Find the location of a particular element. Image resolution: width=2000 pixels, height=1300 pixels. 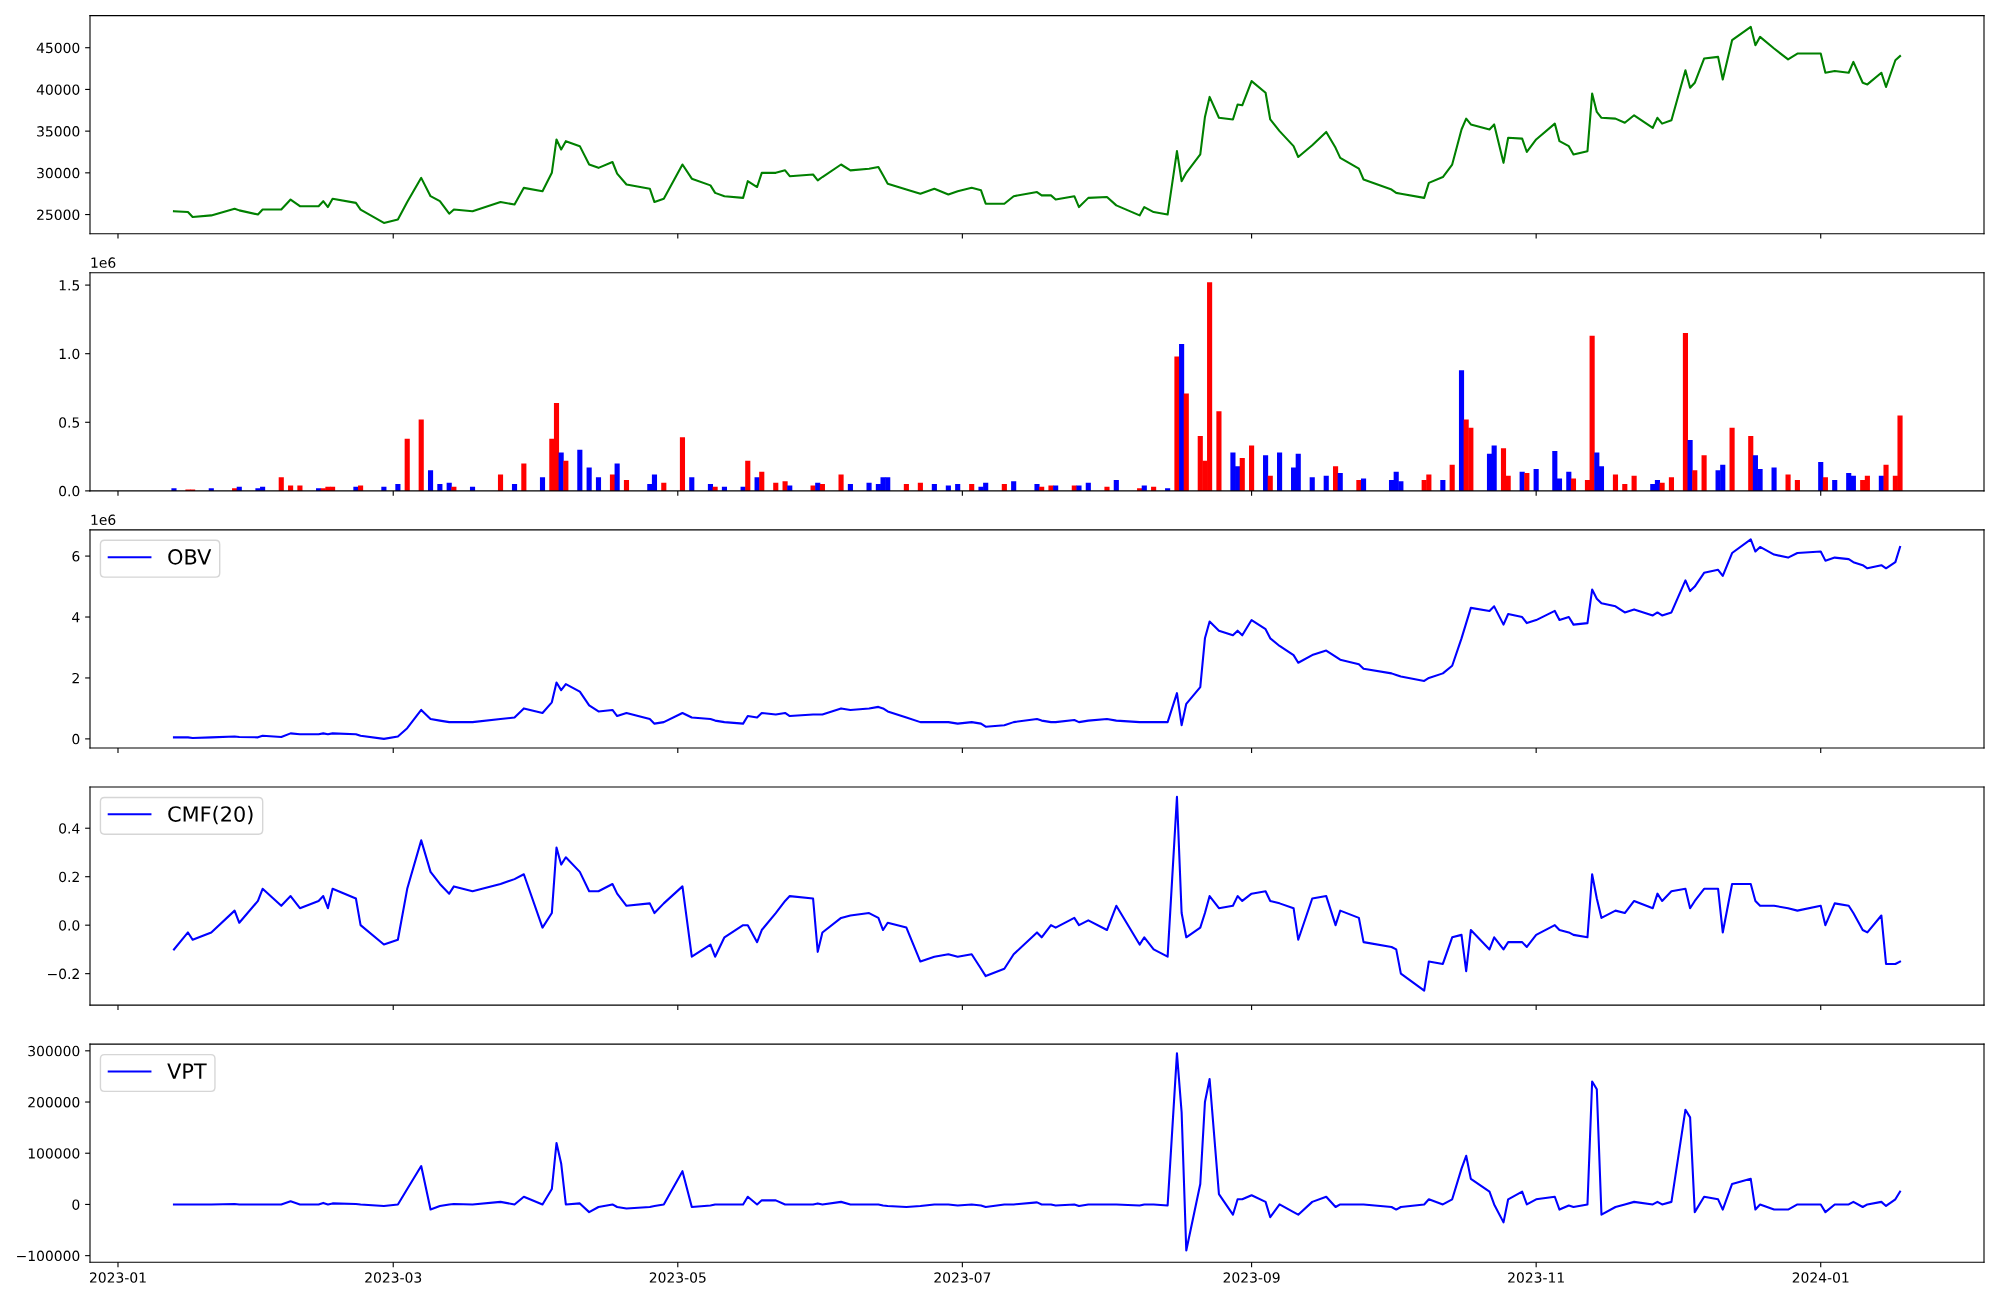

x-tick-label: 2023-03 is located at coordinates (393, 1277).